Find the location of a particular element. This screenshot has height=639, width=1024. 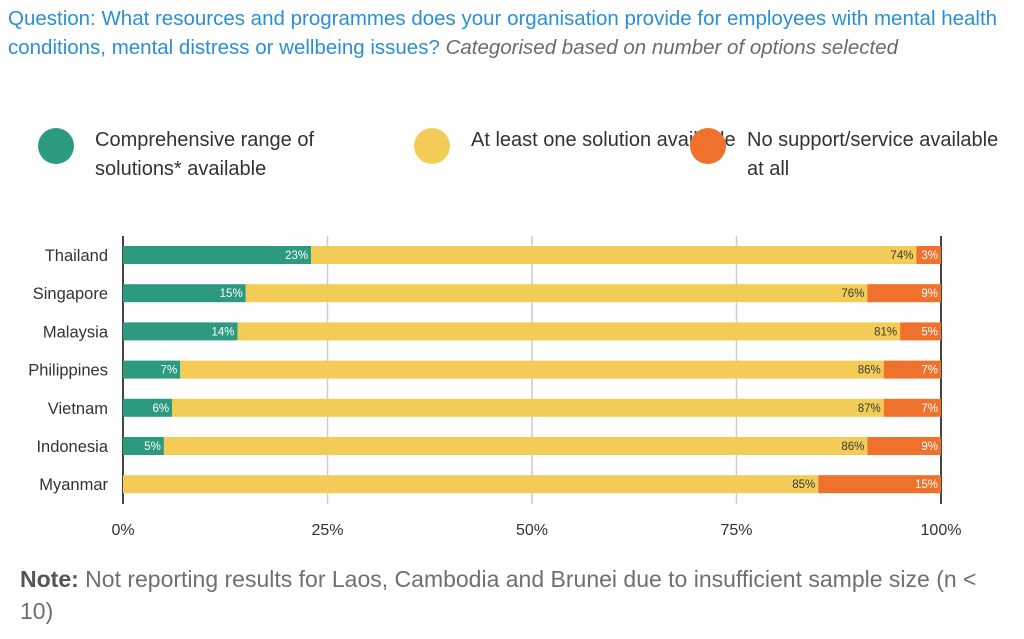

data-label: 23% is located at coordinates (296, 256).